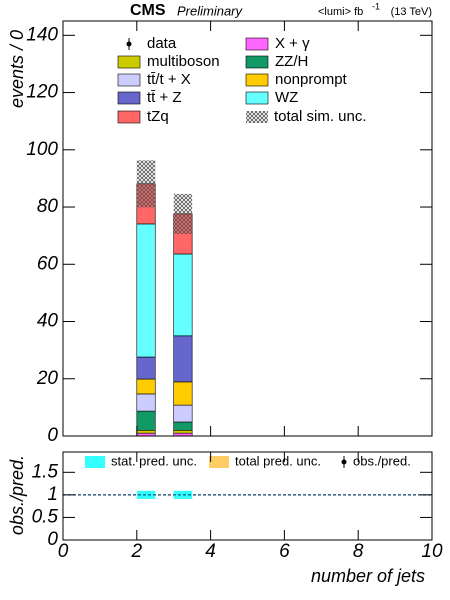 This screenshot has width=450, height=600. I want to click on y-tick-label: 140, so click(42, 34).